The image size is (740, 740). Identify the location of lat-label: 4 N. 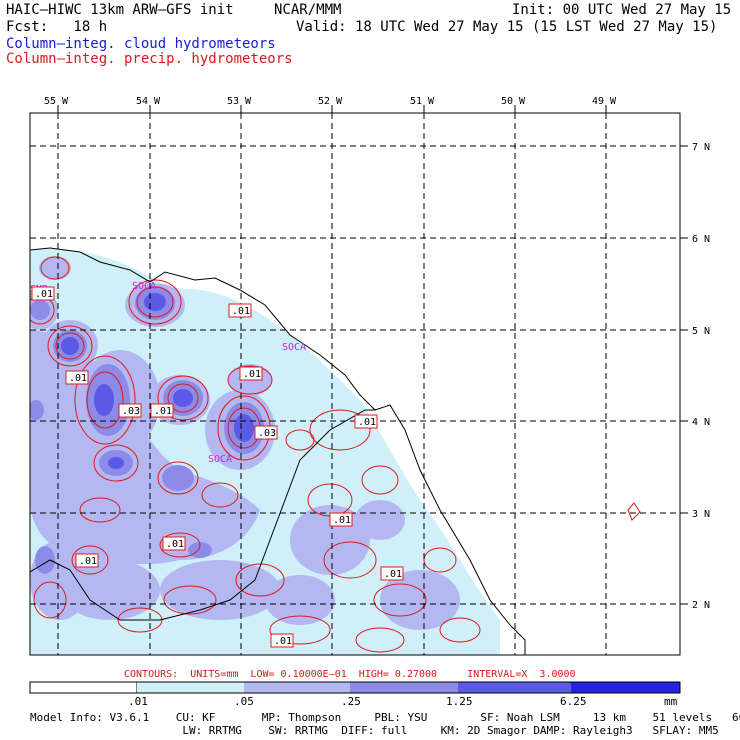
(701, 422).